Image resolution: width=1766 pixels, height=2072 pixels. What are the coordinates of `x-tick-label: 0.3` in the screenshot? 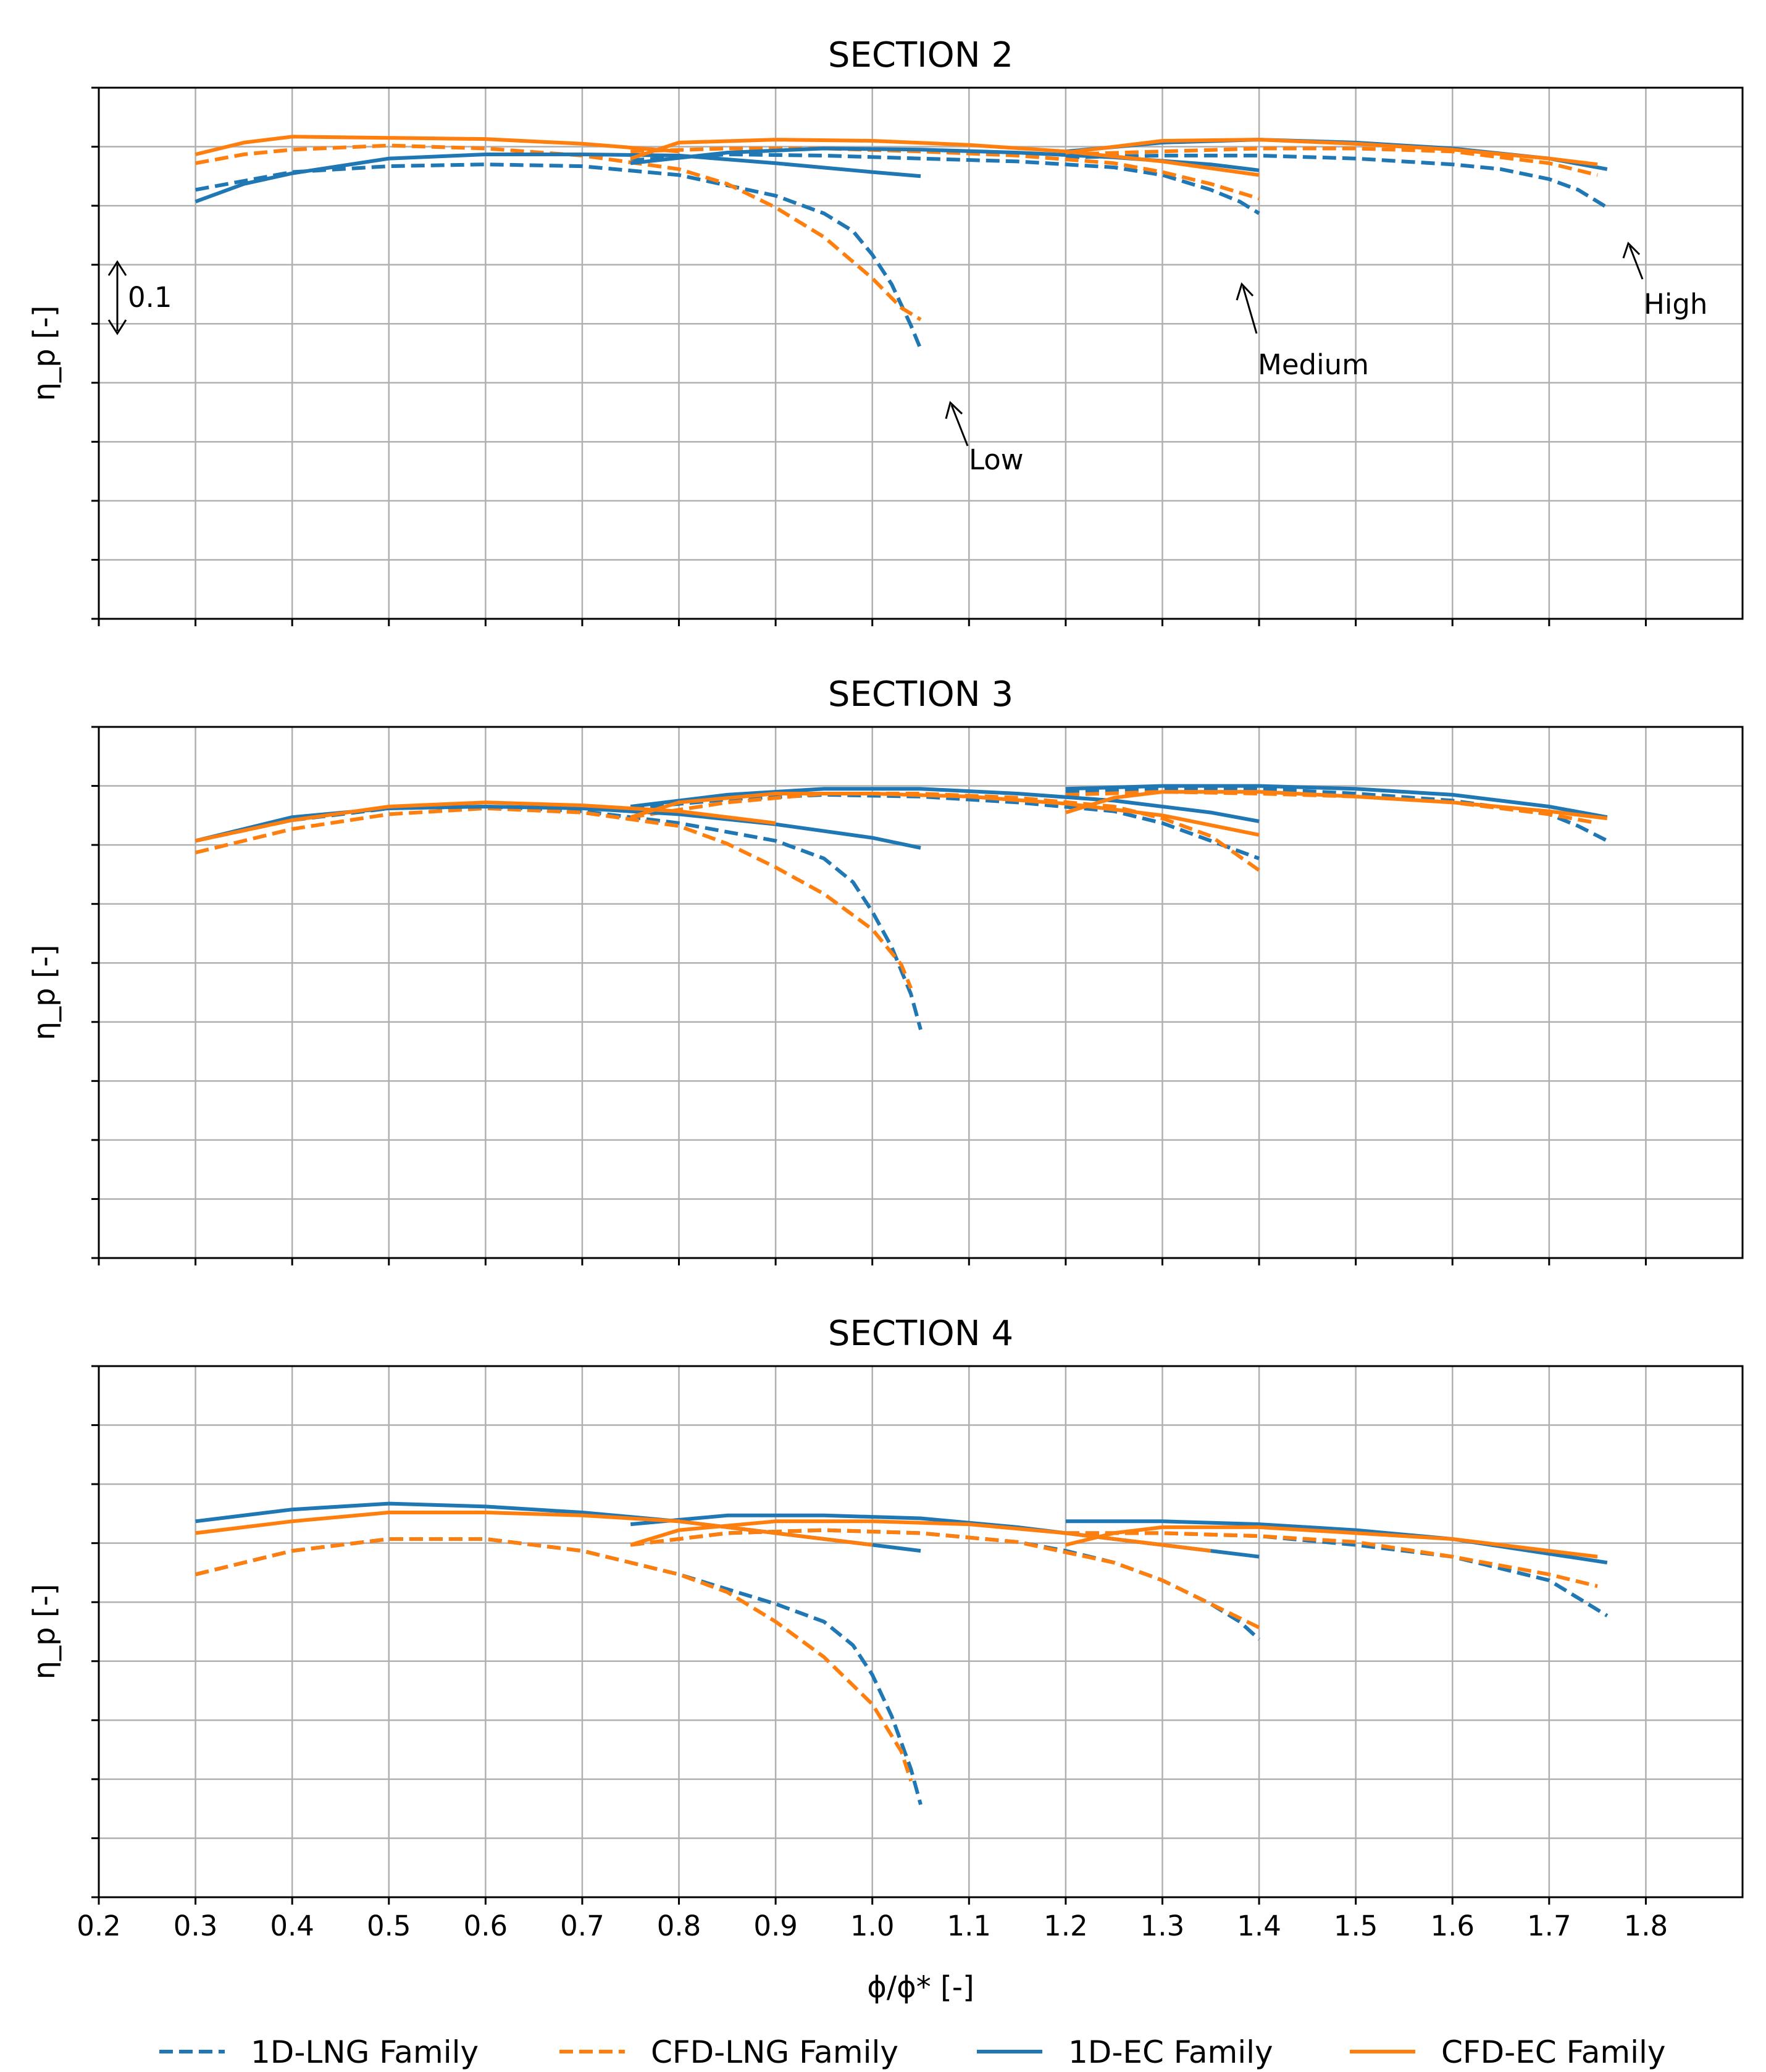 It's located at (196, 1926).